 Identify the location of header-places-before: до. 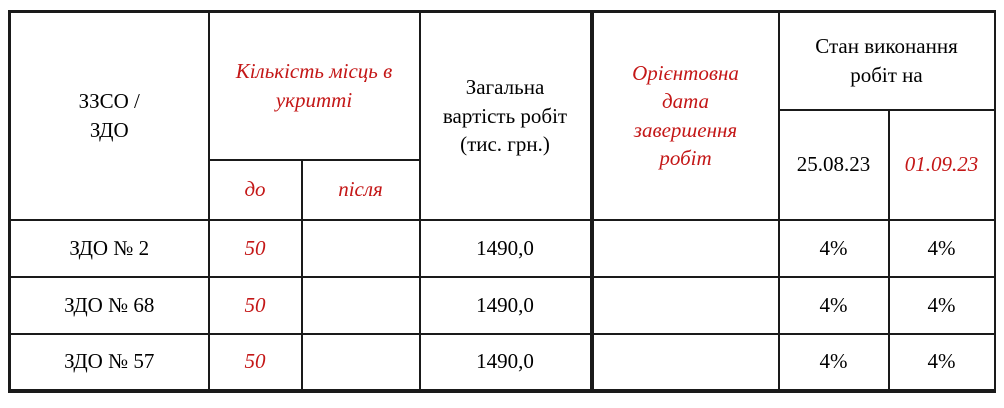
(255, 189).